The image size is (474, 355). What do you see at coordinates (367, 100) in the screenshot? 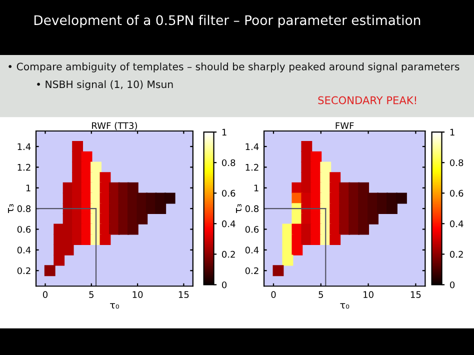
I see `text: SECONDARY PEAK!` at bounding box center [367, 100].